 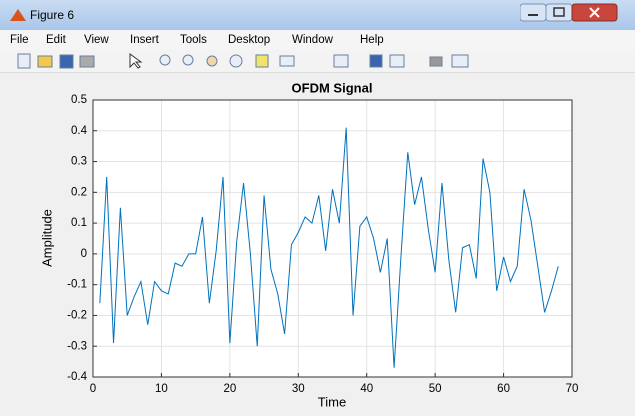 What do you see at coordinates (332, 401) in the screenshot?
I see `x-axis-label: Time` at bounding box center [332, 401].